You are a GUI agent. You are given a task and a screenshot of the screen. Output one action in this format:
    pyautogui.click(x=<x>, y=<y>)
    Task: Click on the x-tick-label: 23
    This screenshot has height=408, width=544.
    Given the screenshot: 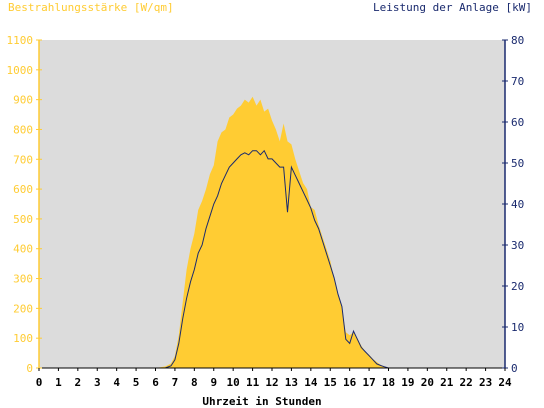 What is the action you would take?
    pyautogui.click(x=485, y=382)
    